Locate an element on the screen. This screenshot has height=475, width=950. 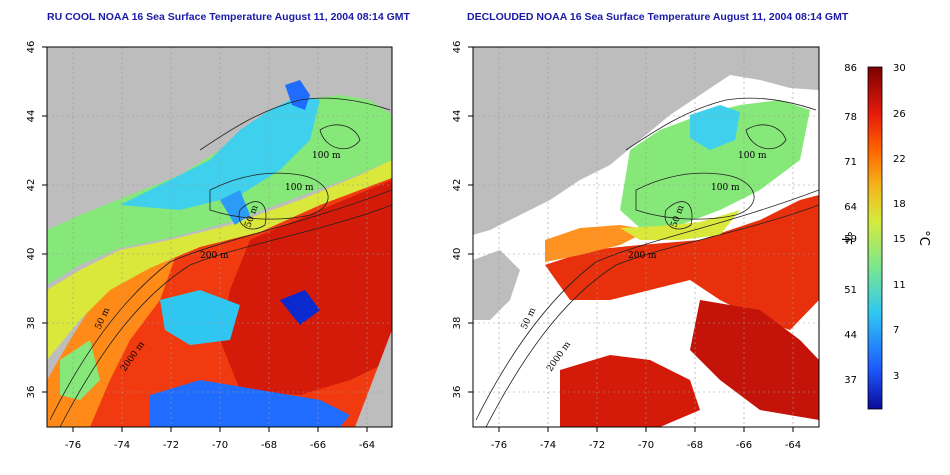
celsius-tick: 7 is located at coordinates (896, 330).